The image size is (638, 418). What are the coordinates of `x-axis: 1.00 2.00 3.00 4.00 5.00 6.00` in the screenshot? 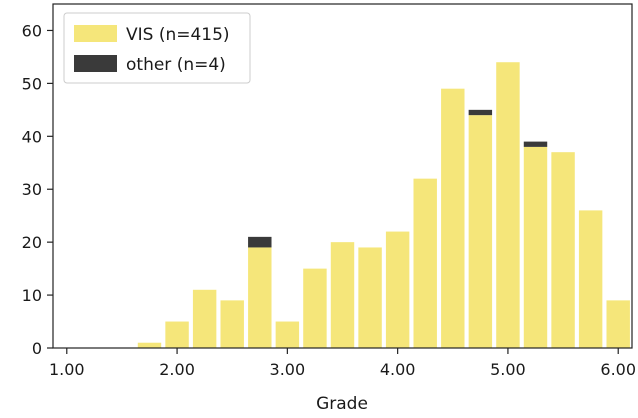 It's located at (342, 363).